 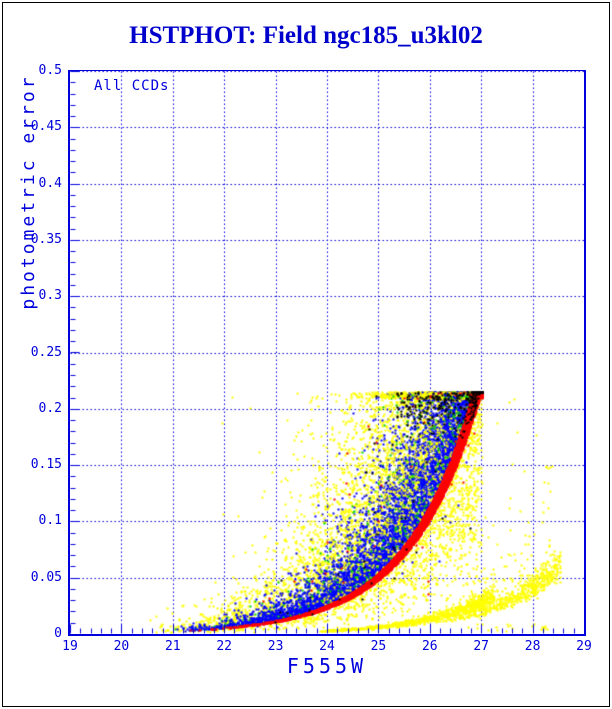 What do you see at coordinates (327, 646) in the screenshot?
I see `x-tick-label: 24` at bounding box center [327, 646].